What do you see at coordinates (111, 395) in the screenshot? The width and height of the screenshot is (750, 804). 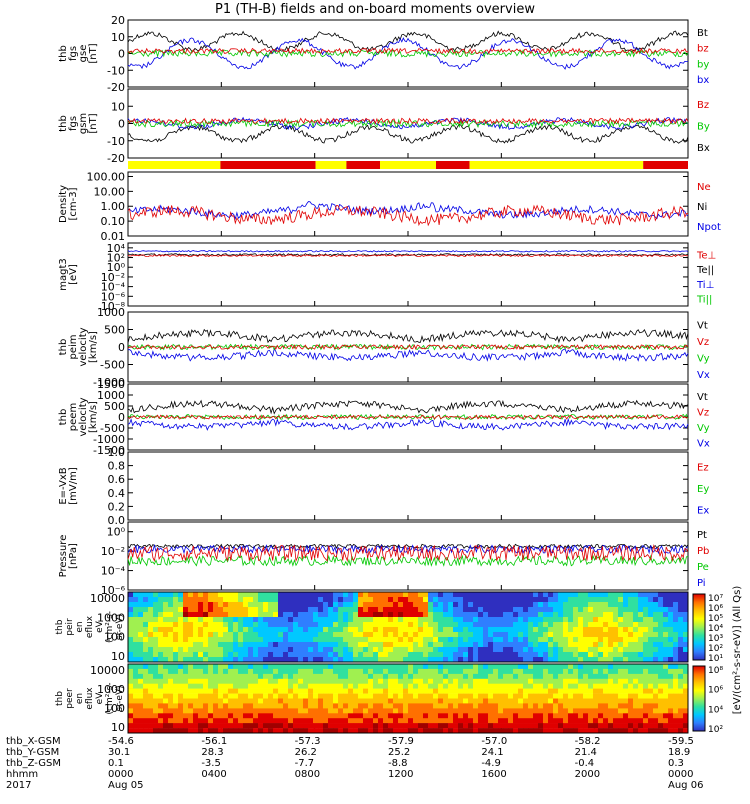 I see `y-tick-label: 1000` at bounding box center [111, 395].